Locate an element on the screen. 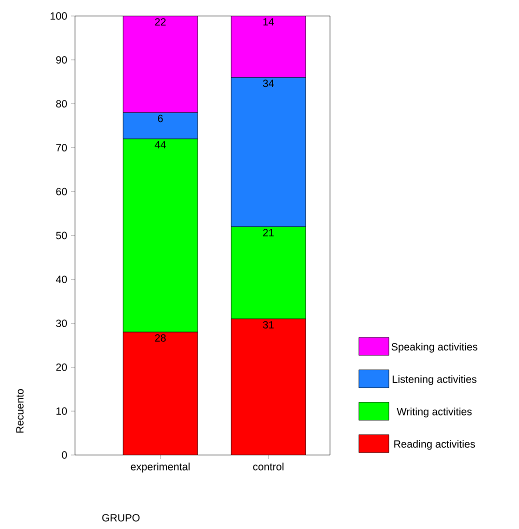 Image resolution: width=519 pixels, height=529 pixels. y-tick-label: 0 is located at coordinates (64, 455).